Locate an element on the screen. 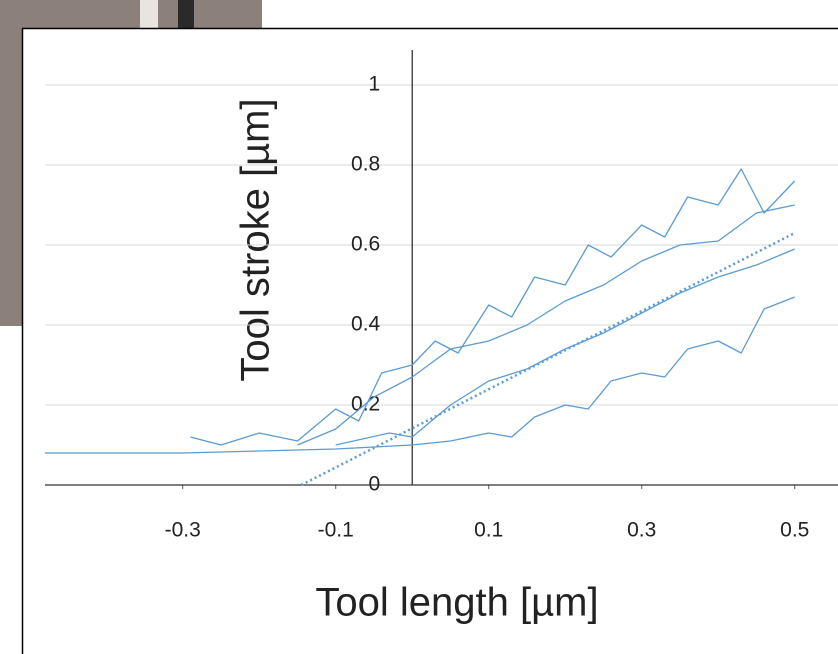  y-tick-label: 0.6 is located at coordinates (365, 244).